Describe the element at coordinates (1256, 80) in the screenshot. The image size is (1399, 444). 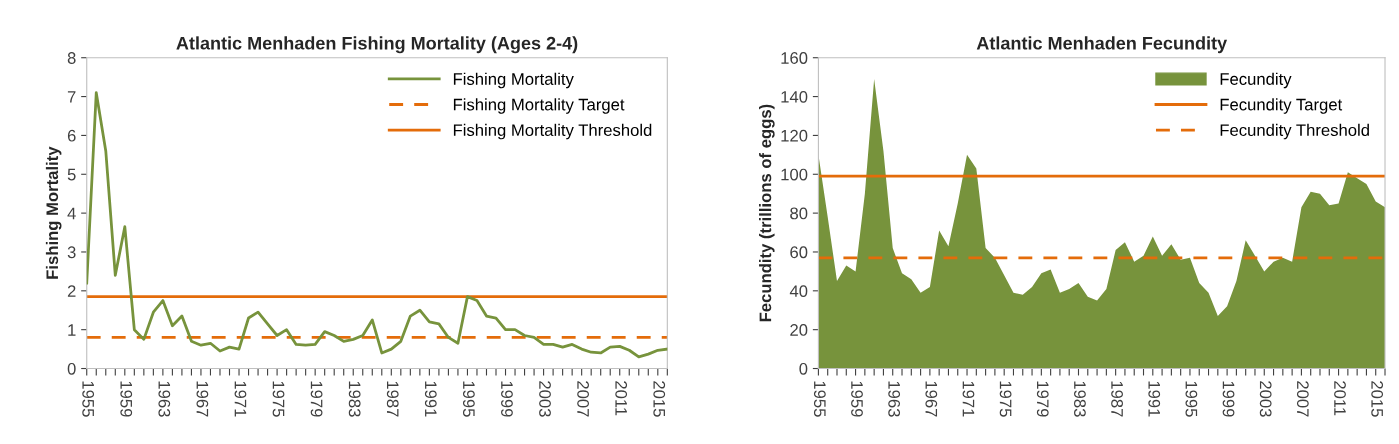
I see `legend-label: Fecundity` at that location.